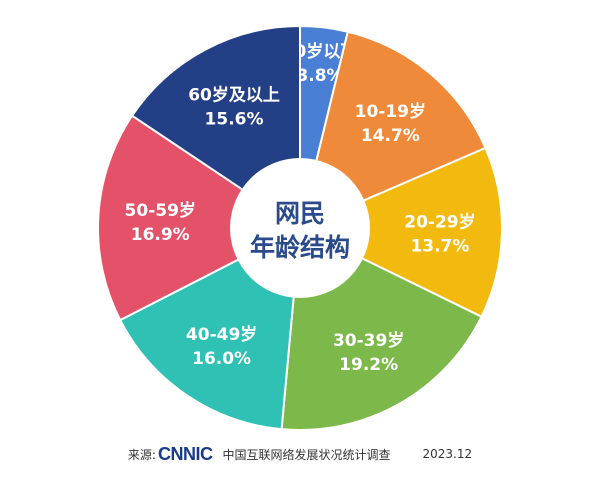 This screenshot has height=490, width=600. What do you see at coordinates (439, 221) in the screenshot?
I see `slice-category-label: 20-29岁` at bounding box center [439, 221].